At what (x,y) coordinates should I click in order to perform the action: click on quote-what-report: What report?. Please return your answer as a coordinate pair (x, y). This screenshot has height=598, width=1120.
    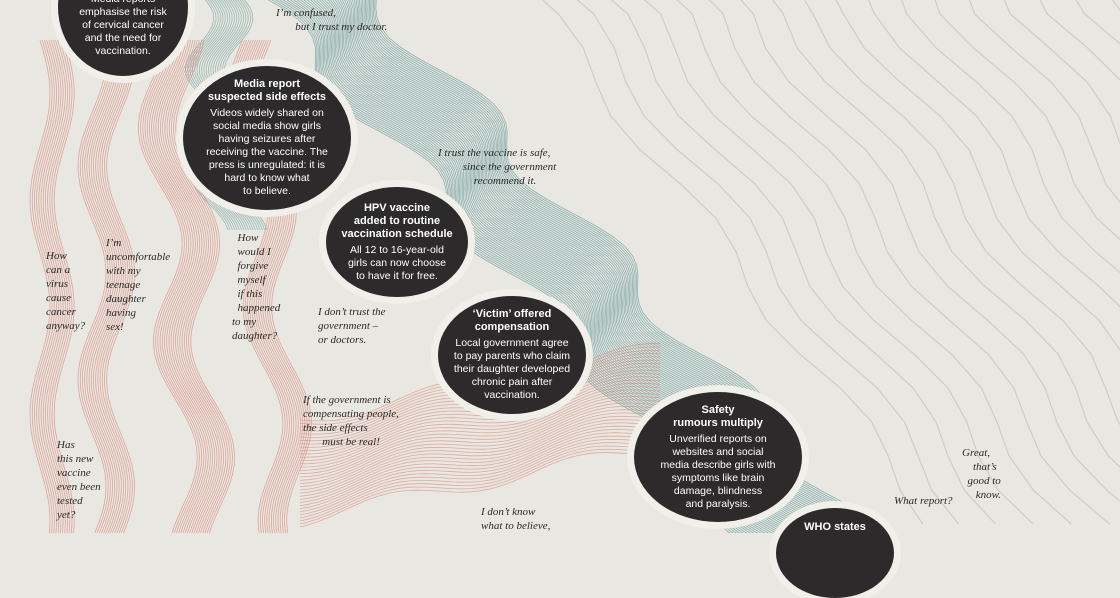
    Looking at the image, I should click on (923, 501).